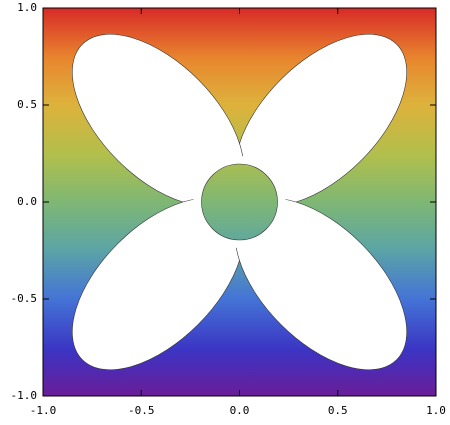 The image size is (450, 425). Describe the element at coordinates (24, 395) in the screenshot. I see `y-tick-label: -1.0` at that location.